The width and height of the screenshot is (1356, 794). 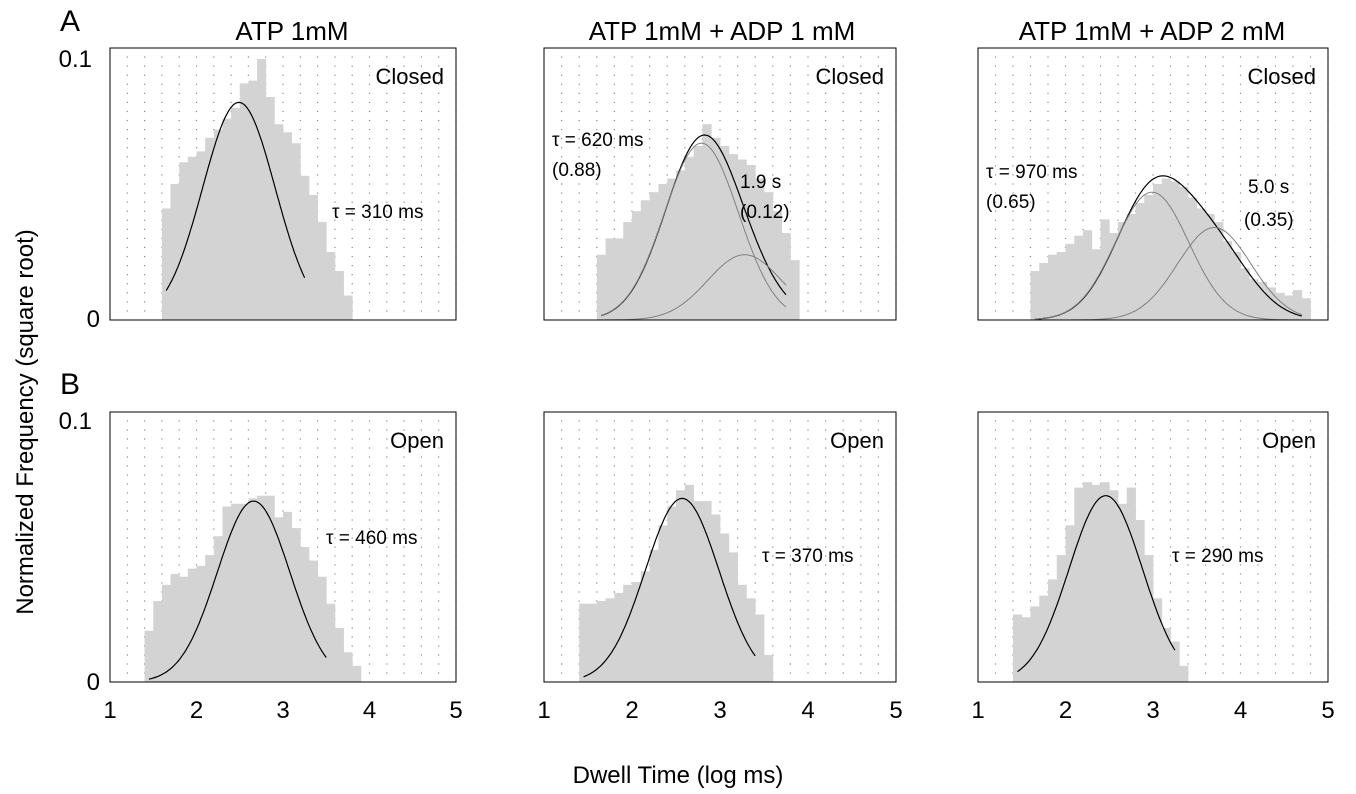 I want to click on fit-component-curve, so click(x=694, y=287).